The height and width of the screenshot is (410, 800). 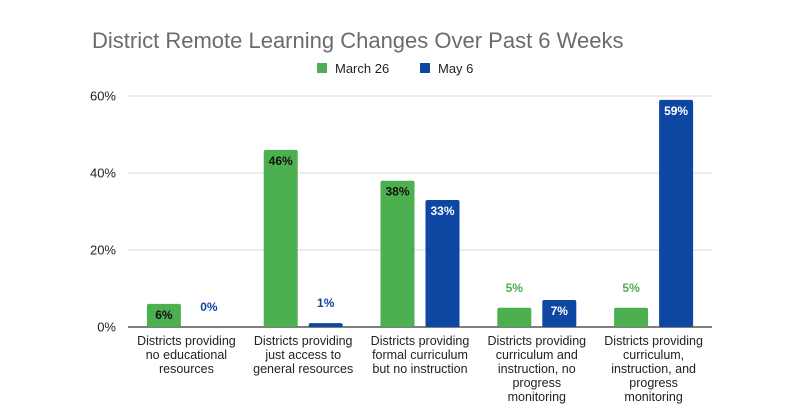 I want to click on y-axis-ticks: 0% 20% 40% 60%, so click(x=103, y=212).